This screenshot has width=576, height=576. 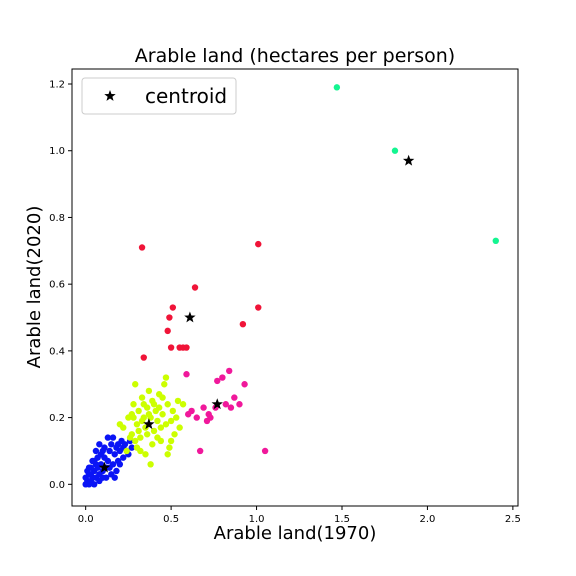 What do you see at coordinates (299, 515) in the screenshot?
I see `x-axis-ticks: 0.0 0.5 1.0 1.5 2.0 2.5` at bounding box center [299, 515].